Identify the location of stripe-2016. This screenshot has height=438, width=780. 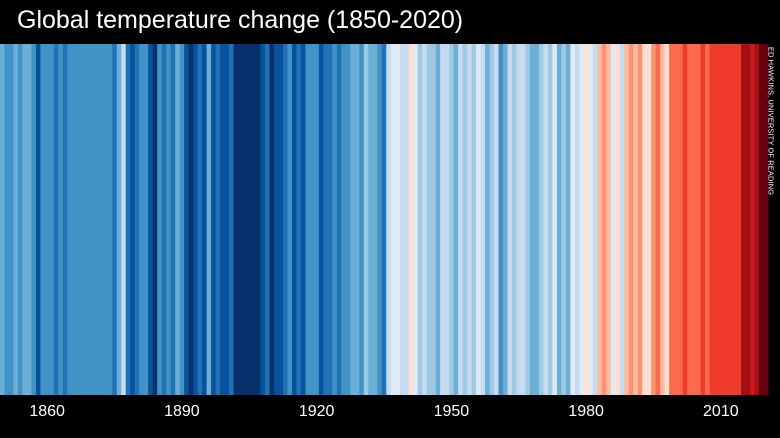
(748, 219).